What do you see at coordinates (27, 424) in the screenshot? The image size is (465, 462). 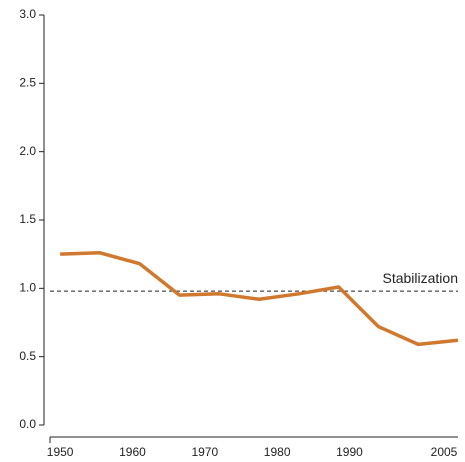 I see `y-tick-label: 0.0` at bounding box center [27, 424].